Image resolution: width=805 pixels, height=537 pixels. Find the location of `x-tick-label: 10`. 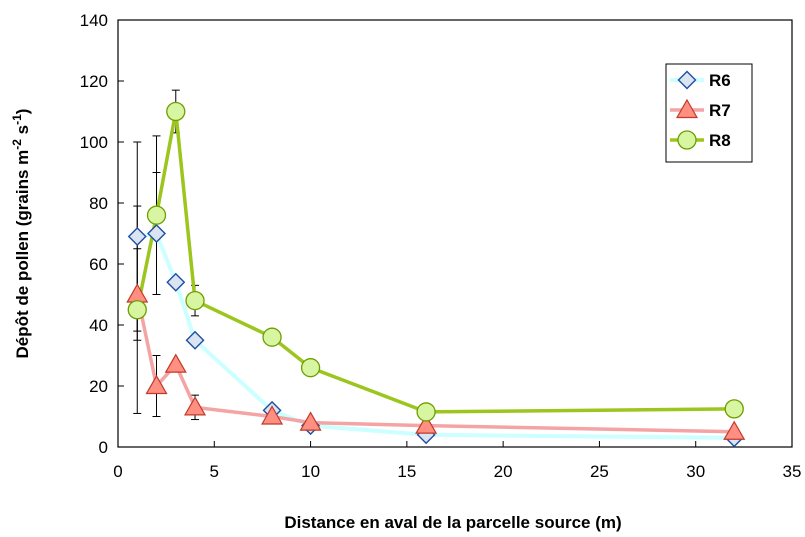

x-tick-label: 10 is located at coordinates (310, 471).